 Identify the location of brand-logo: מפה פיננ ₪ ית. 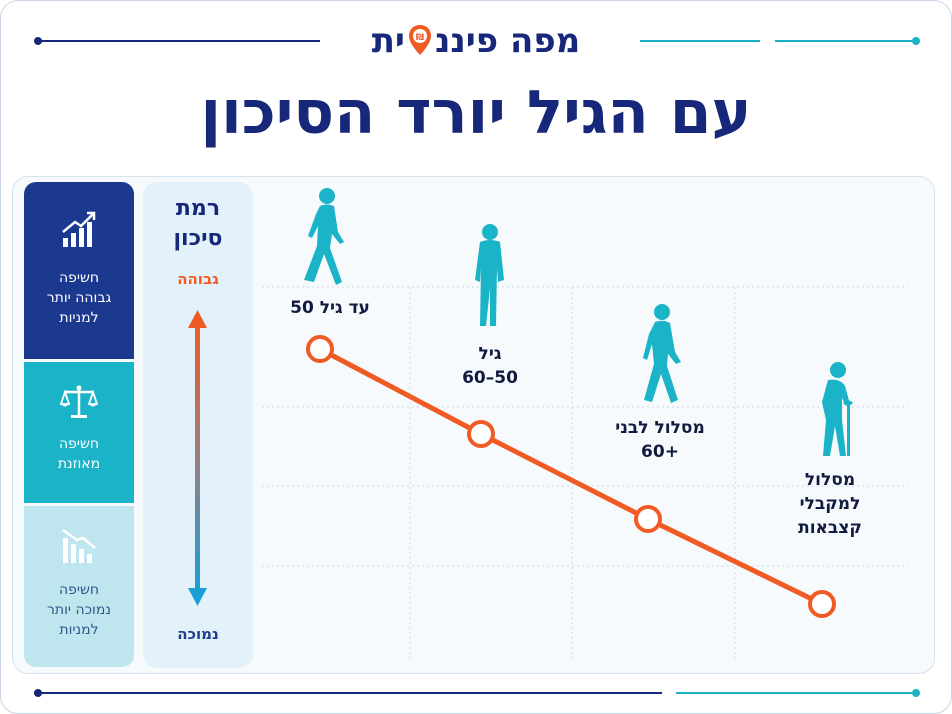
(476, 41).